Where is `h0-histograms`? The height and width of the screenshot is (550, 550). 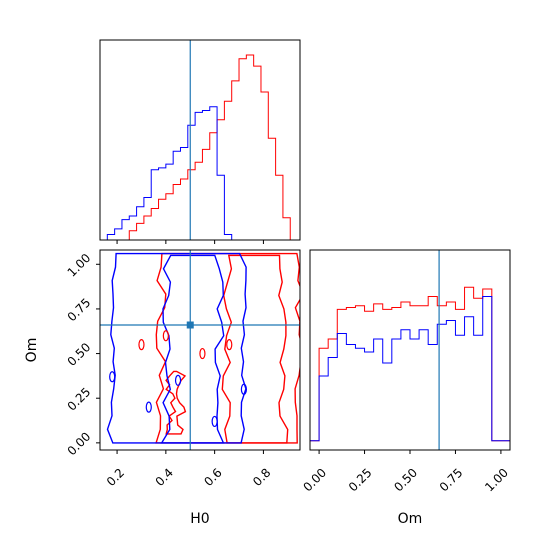
h0-histograms is located at coordinates (195, 147).